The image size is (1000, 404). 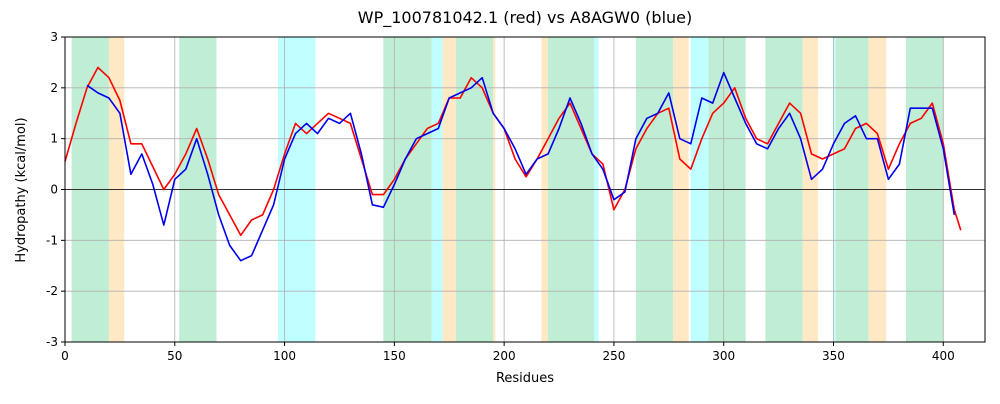 I want to click on y-tick-label: 2, so click(x=54, y=88).